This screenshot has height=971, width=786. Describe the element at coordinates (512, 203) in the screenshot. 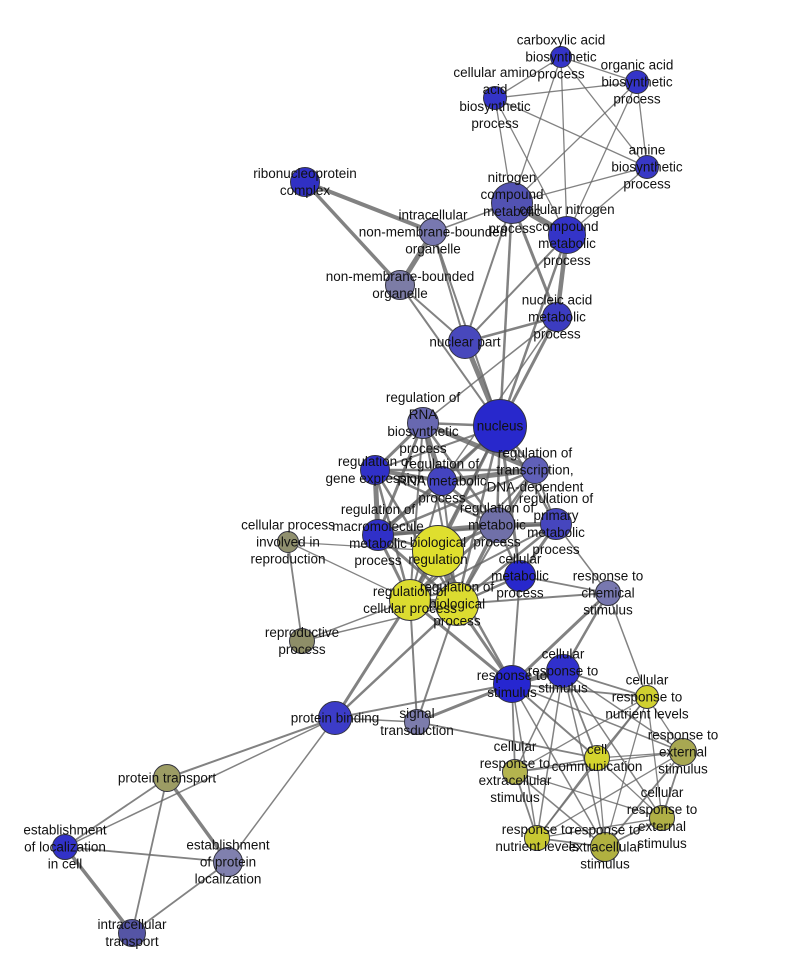

I see `node-ncm` at that location.